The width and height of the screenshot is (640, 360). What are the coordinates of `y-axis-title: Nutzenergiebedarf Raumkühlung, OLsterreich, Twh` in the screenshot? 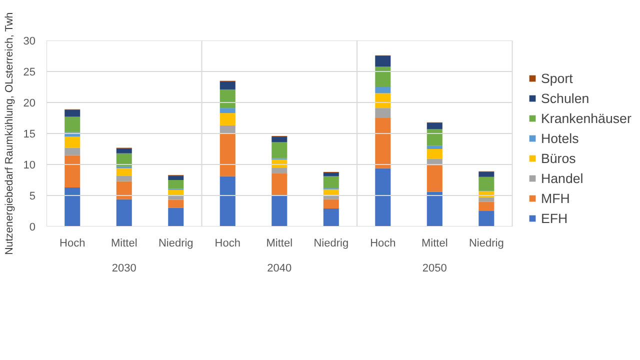 It's located at (9, 133).